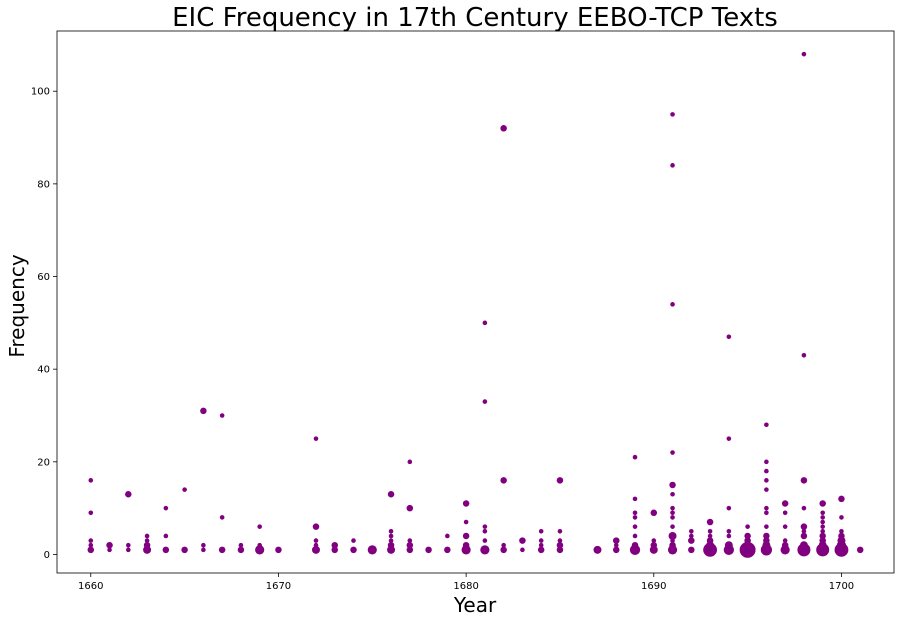  Describe the element at coordinates (465, 586) in the screenshot. I see `x-tick-label: 1680` at that location.